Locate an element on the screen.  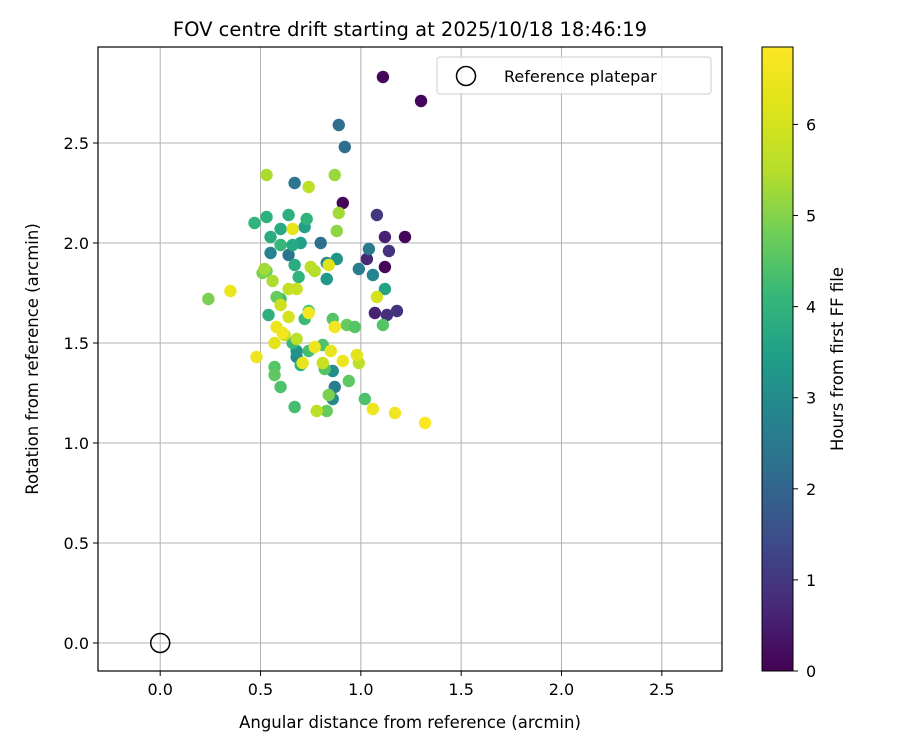
y-tick-label: 0.5 is located at coordinates (76, 543).